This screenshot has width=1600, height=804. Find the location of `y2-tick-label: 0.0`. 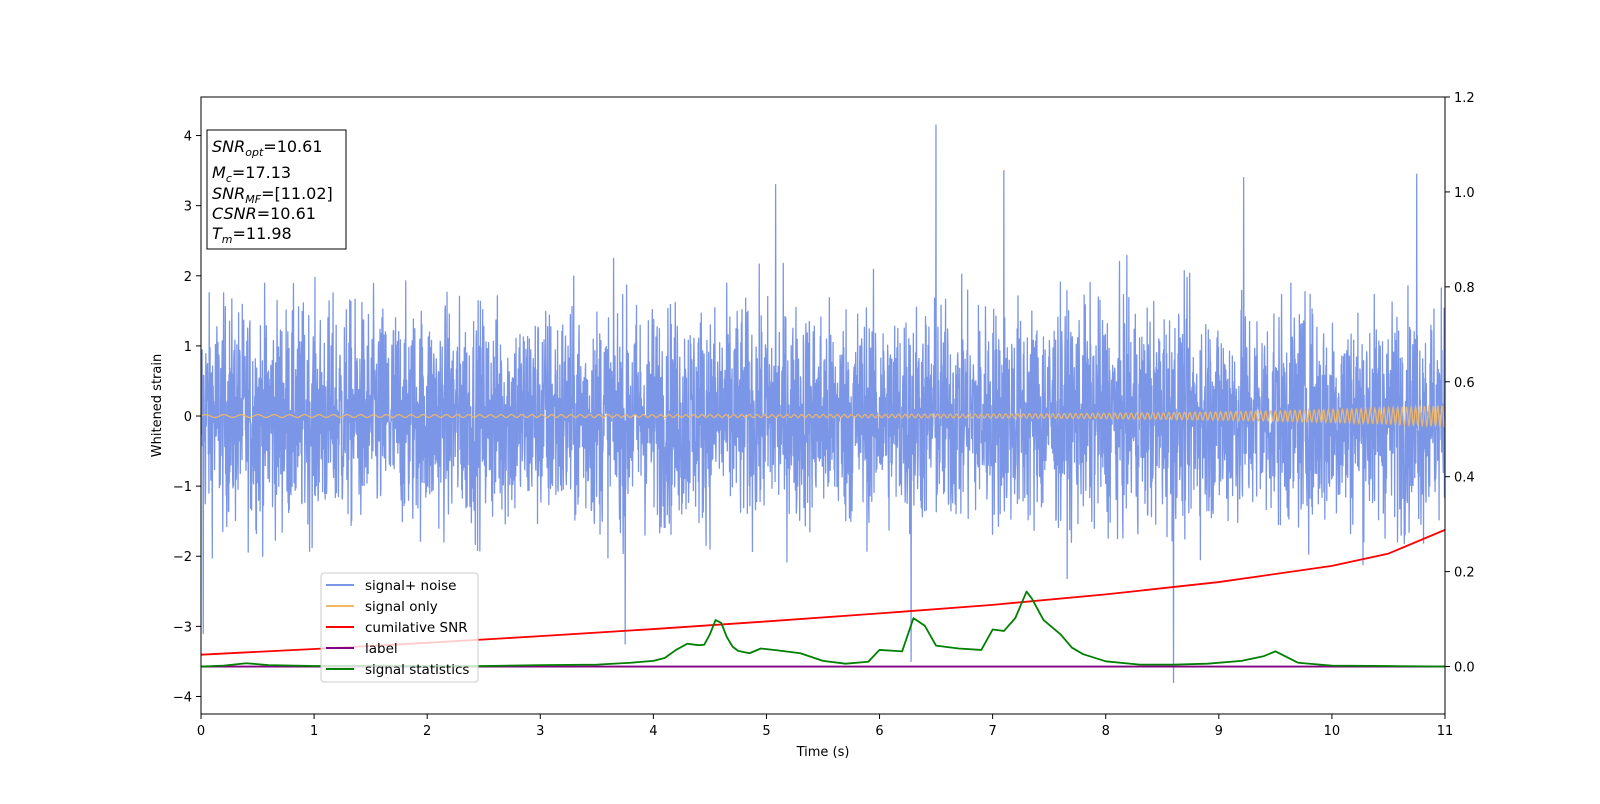

y2-tick-label: 0.0 is located at coordinates (1464, 668).